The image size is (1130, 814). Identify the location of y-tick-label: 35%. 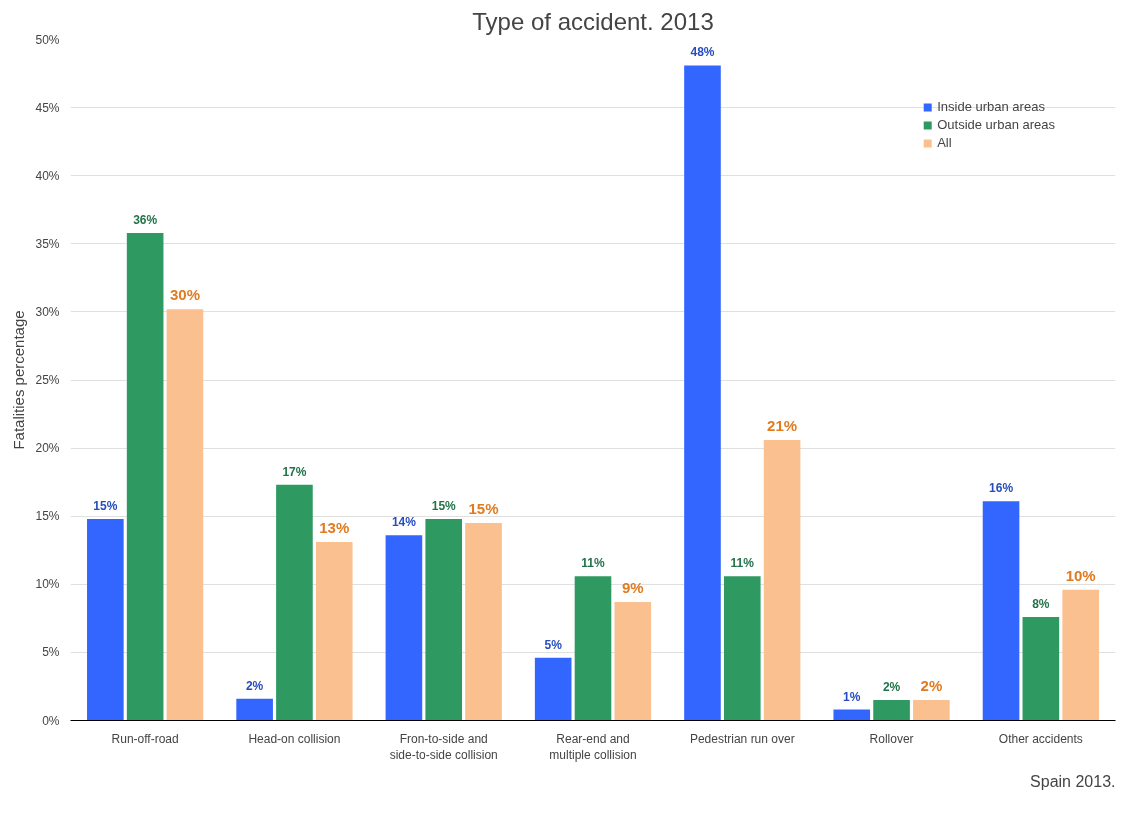
(47, 243).